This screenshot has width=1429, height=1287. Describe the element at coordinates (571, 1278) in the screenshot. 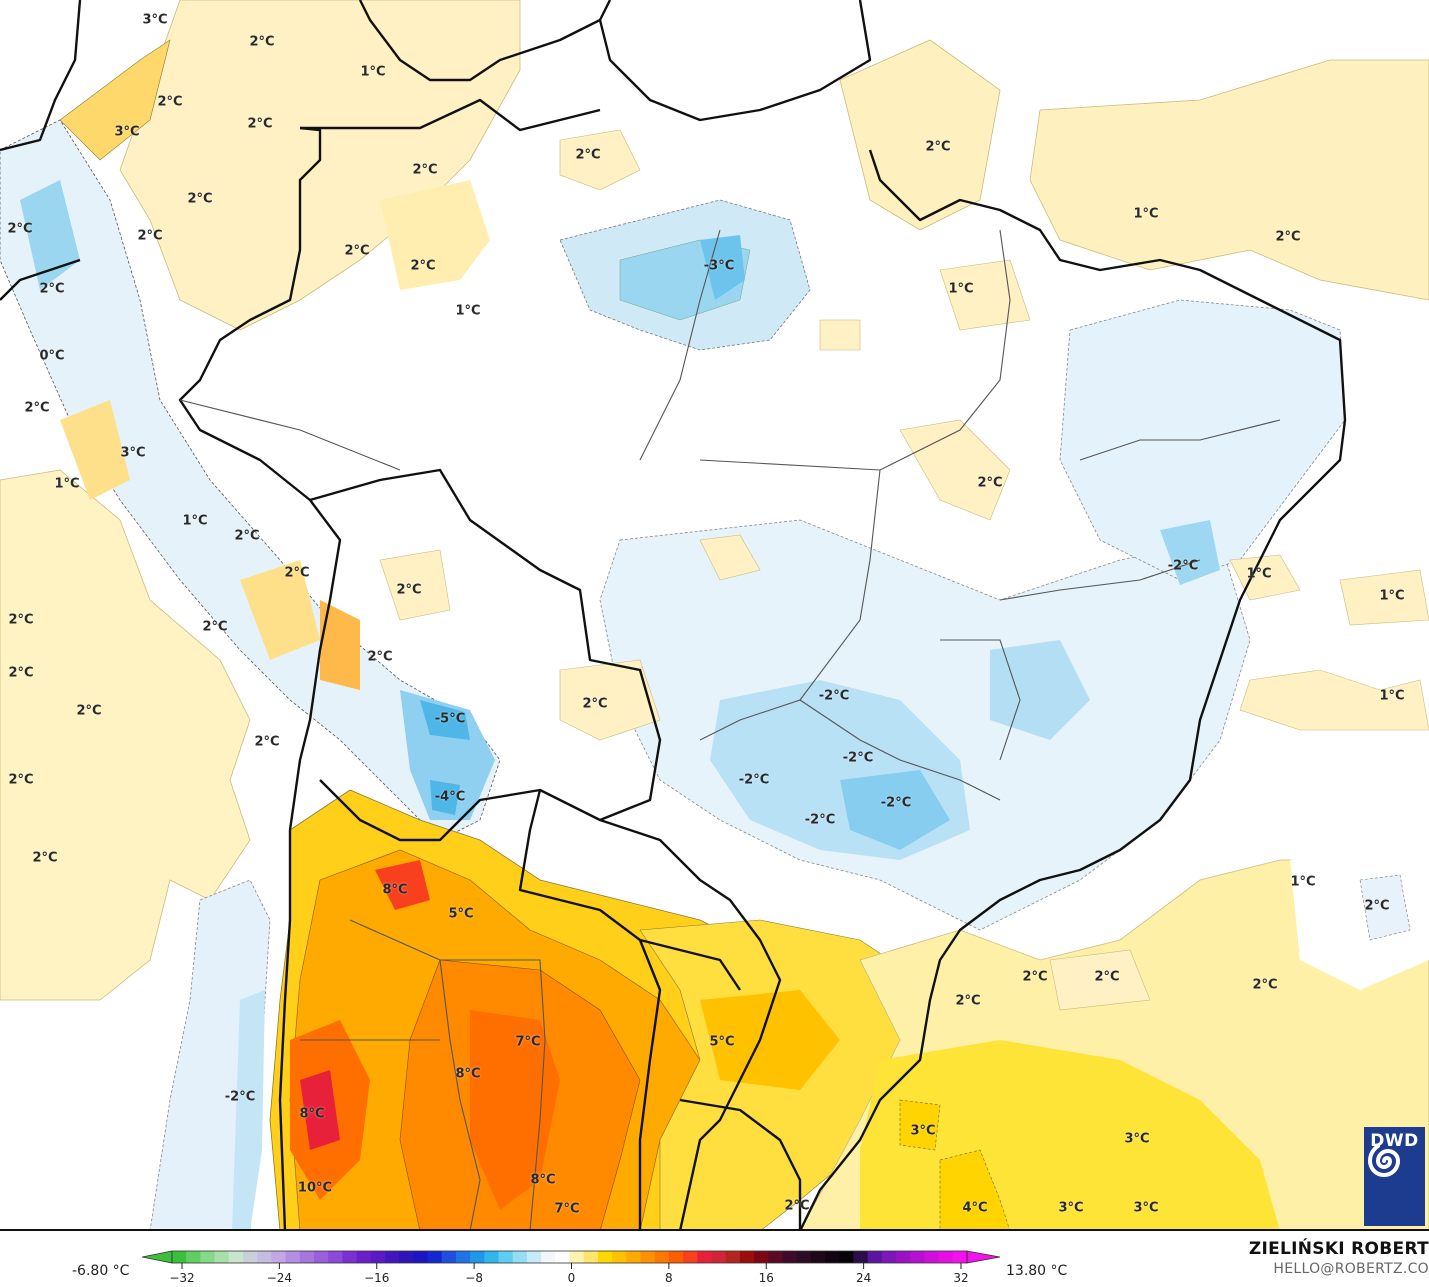

I see `colorbar-tick-label: 0` at that location.